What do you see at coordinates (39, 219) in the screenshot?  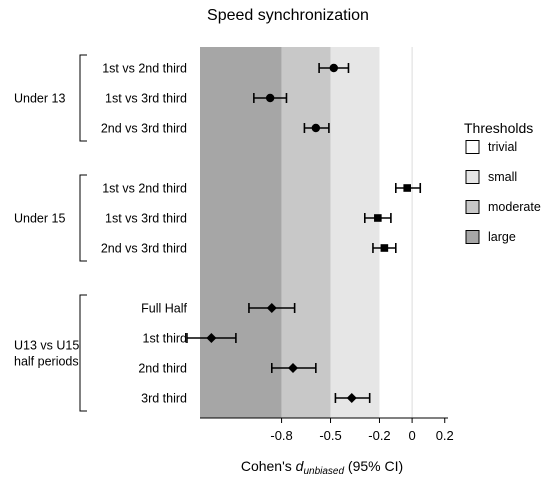 I see `group-label: Under 15` at bounding box center [39, 219].